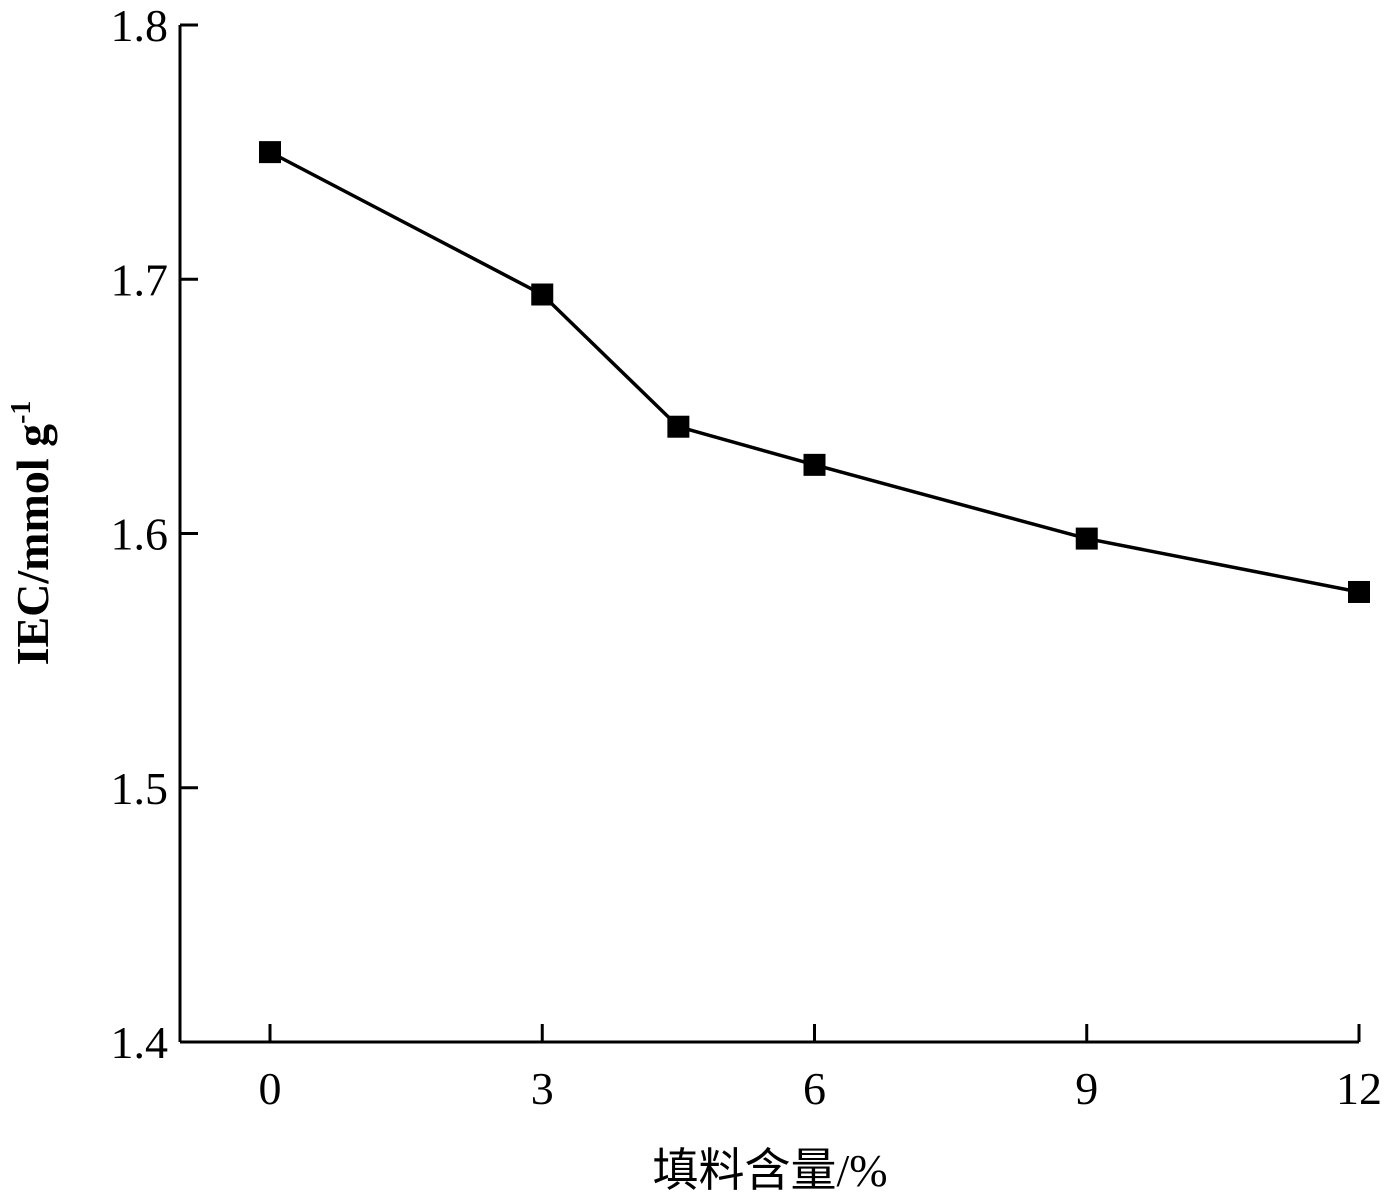 Image resolution: width=1386 pixels, height=1198 pixels. I want to click on y-tick-label: 1.8, so click(140, 25).